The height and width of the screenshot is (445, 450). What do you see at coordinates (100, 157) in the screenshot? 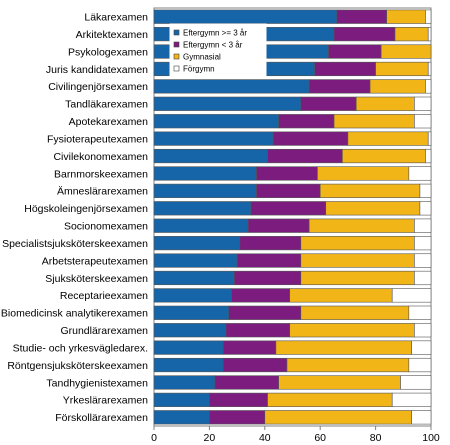
I see `category-label: Civilekonomexamen` at bounding box center [100, 157].